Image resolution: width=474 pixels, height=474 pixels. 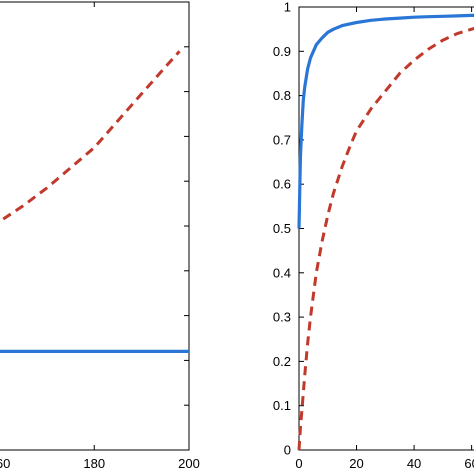 What do you see at coordinates (356, 463) in the screenshot?
I see `panel-2-xtick-label-1: 20` at bounding box center [356, 463].